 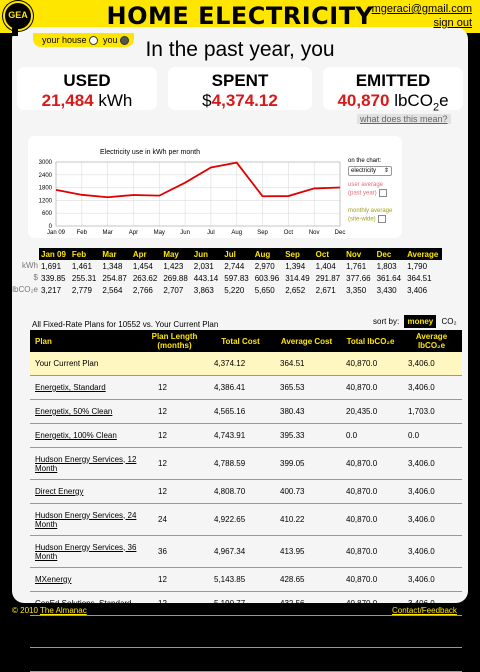 What do you see at coordinates (53, 579) in the screenshot?
I see `plan-name-link: MXenergy` at bounding box center [53, 579].